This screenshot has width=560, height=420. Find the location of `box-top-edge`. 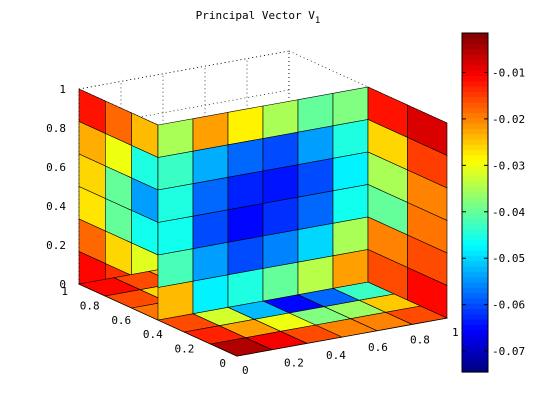

box-top-edge is located at coordinates (184, 70).